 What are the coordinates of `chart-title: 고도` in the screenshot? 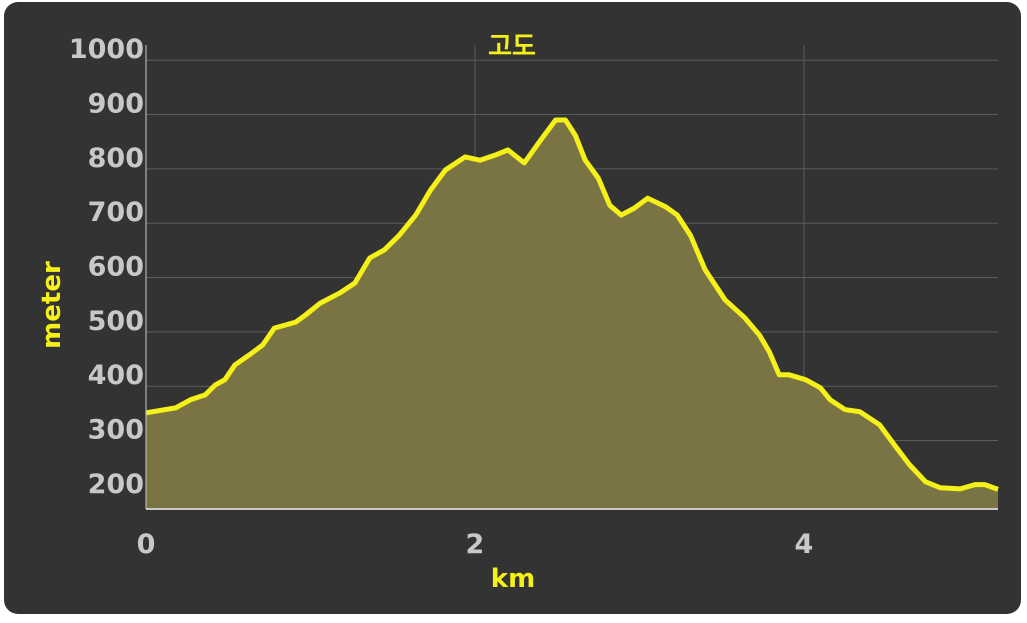 It's located at (512, 47).